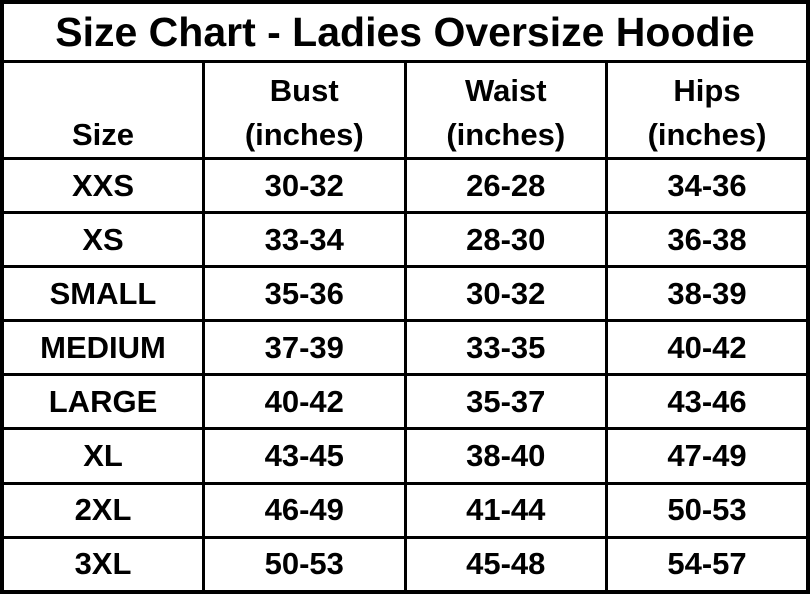  Describe the element at coordinates (304, 456) in the screenshot. I see `bust-cell: 43-45` at that location.